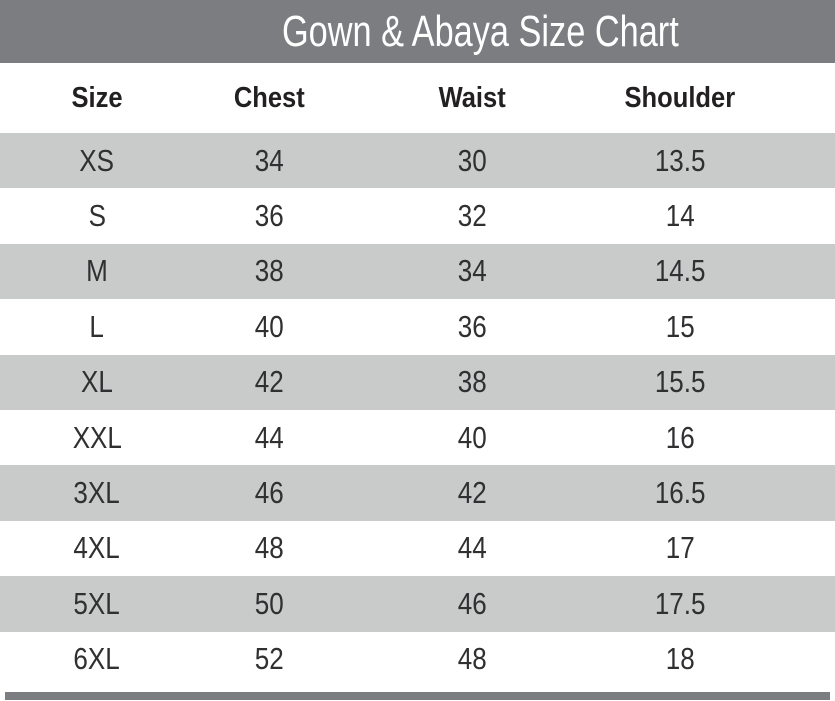 This screenshot has width=835, height=701. I want to click on cell-value: 32, so click(472, 216).